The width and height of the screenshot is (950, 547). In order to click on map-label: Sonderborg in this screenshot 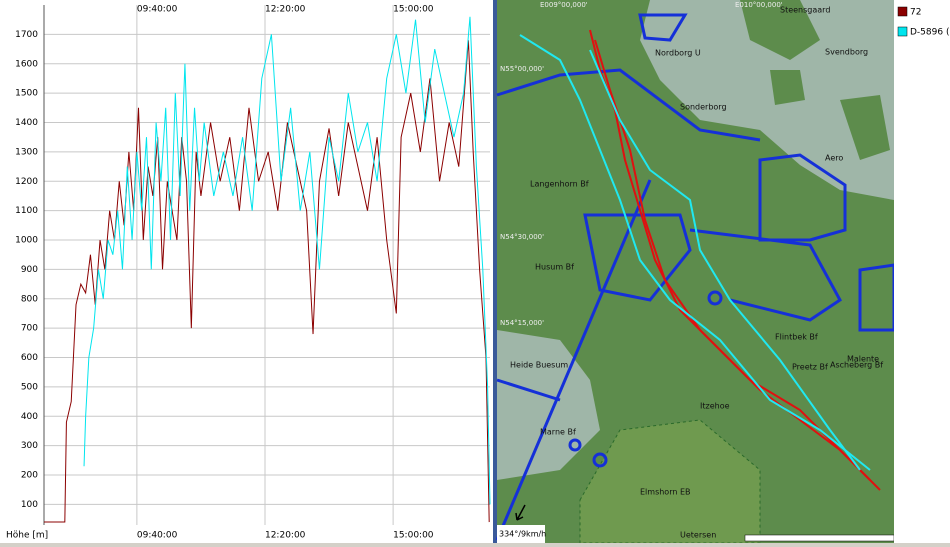, I will do `click(703, 107)`.